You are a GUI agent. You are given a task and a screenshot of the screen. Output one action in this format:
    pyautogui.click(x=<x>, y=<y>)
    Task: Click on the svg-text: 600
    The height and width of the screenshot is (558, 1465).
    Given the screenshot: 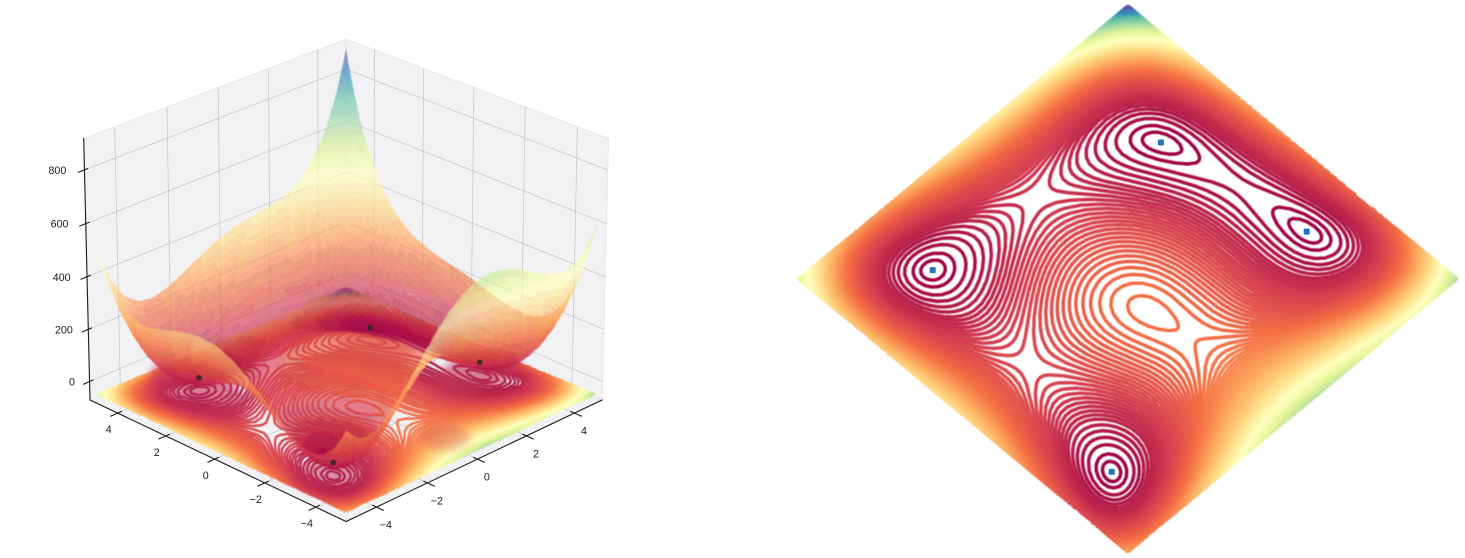 What is the action you would take?
    pyautogui.click(x=60, y=225)
    